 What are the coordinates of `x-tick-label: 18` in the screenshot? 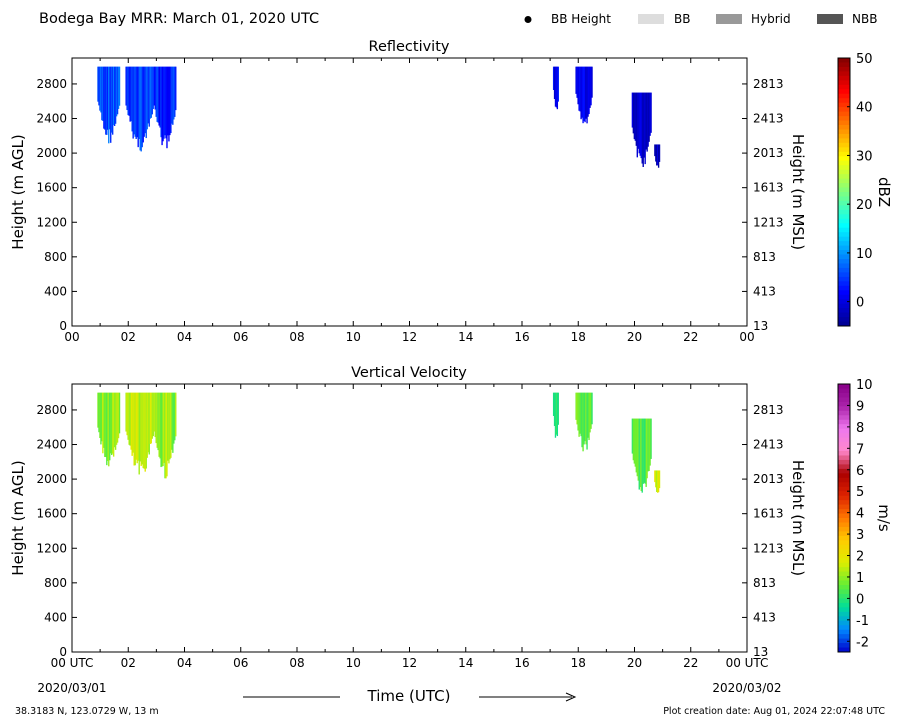 It's located at (578, 337).